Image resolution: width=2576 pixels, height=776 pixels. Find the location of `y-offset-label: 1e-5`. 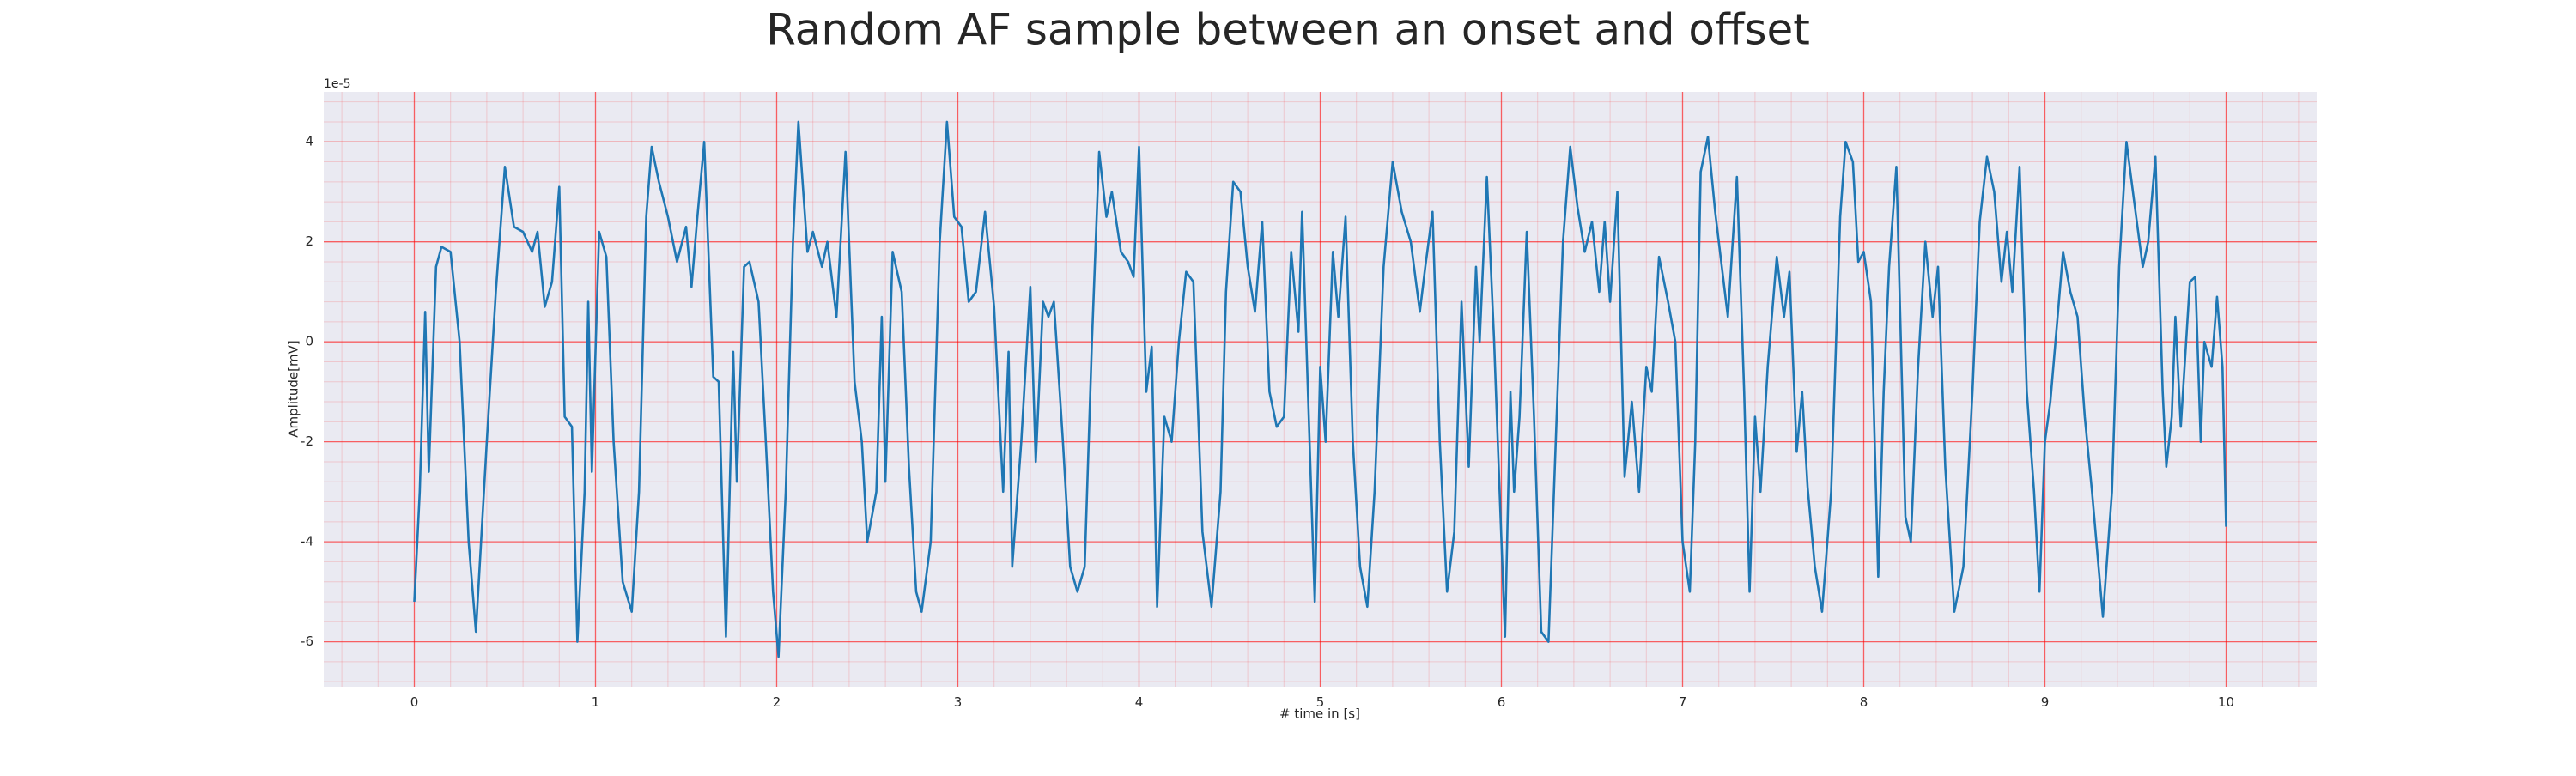

y-offset-label: 1e-5 is located at coordinates (337, 84).